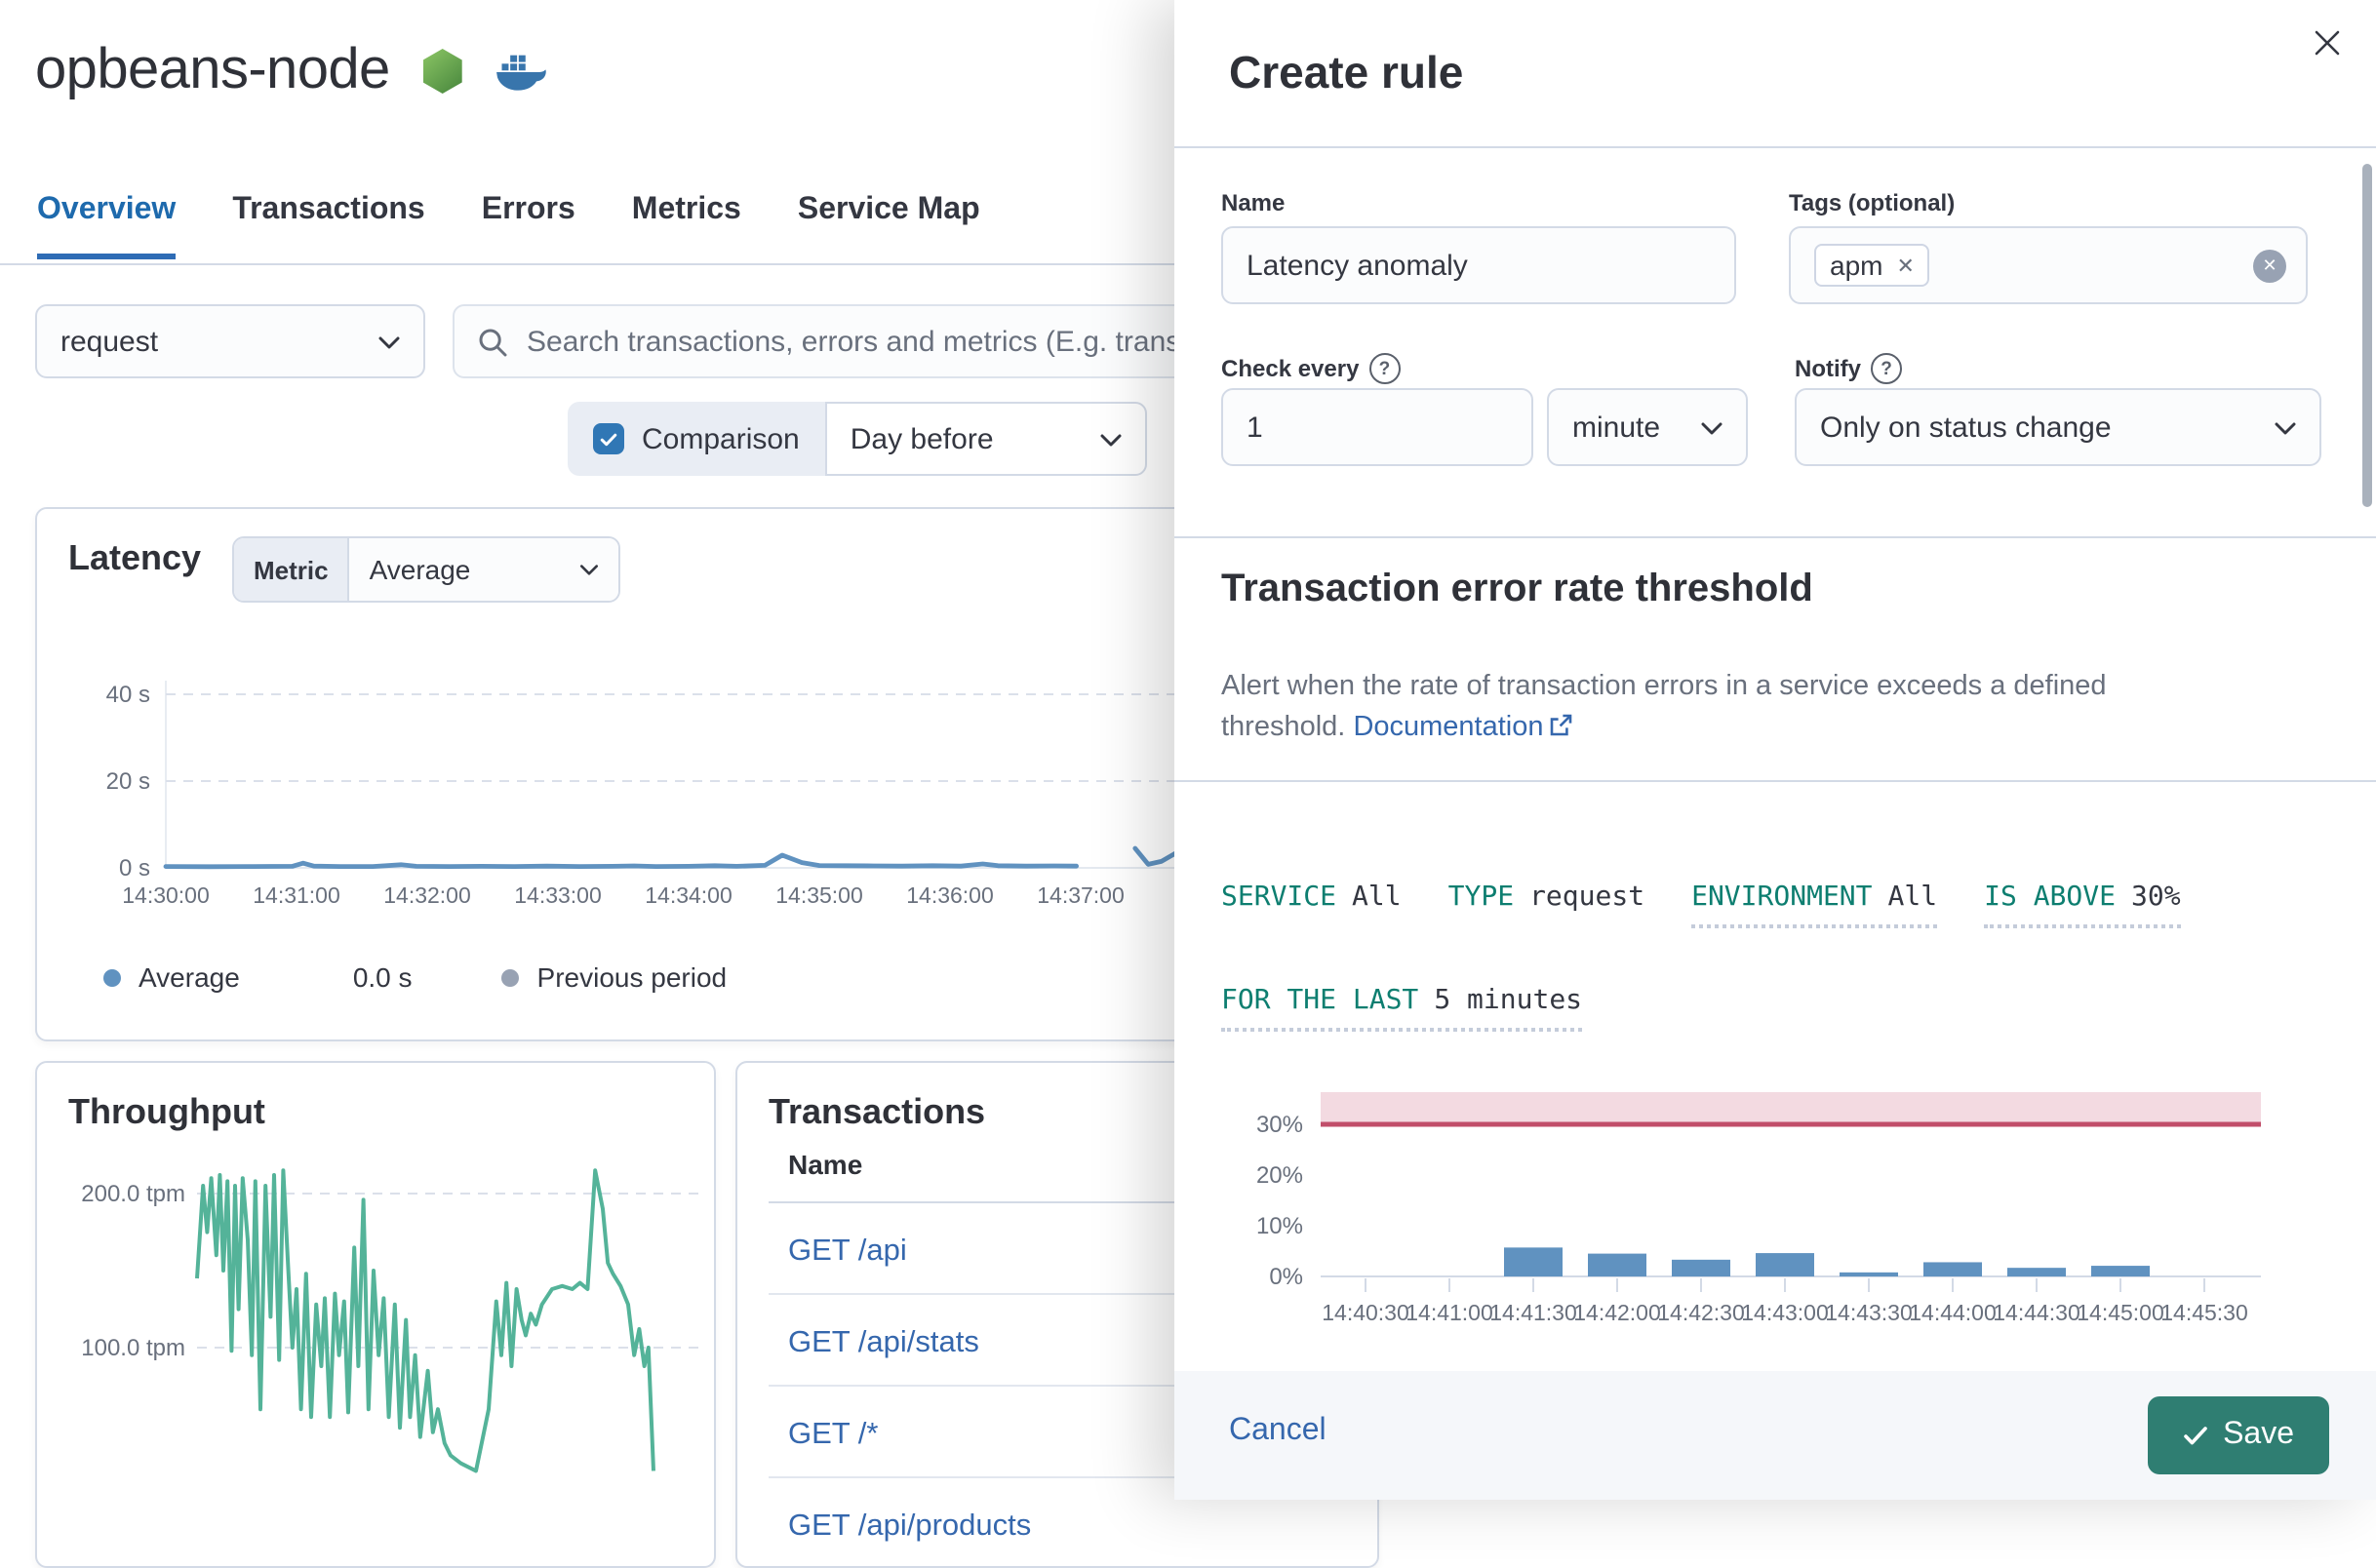  I want to click on check-every-input: 1, so click(1377, 427).